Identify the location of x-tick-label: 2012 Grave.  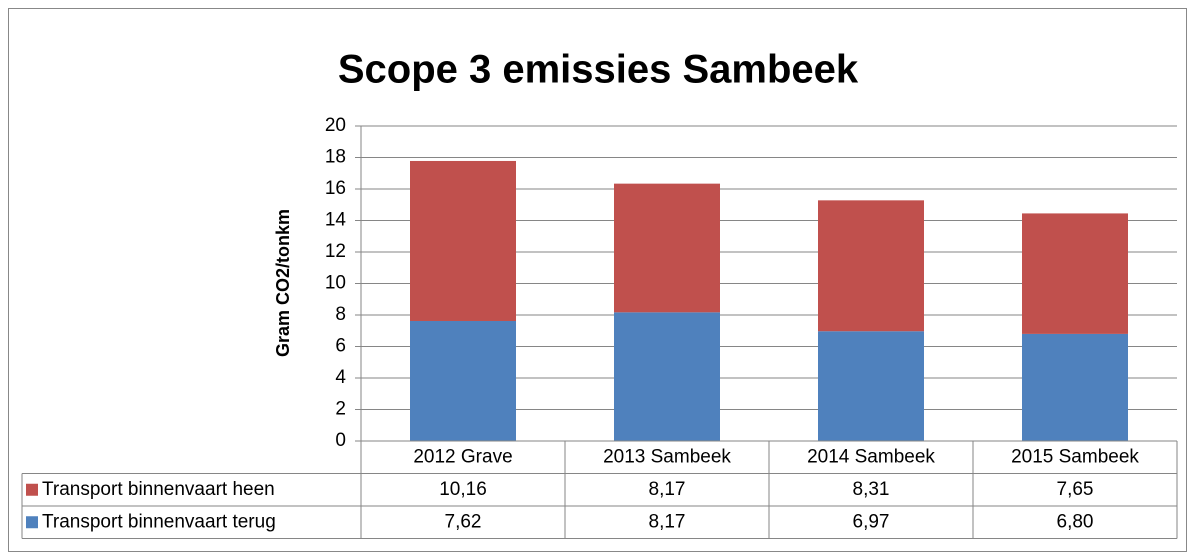
(462, 456).